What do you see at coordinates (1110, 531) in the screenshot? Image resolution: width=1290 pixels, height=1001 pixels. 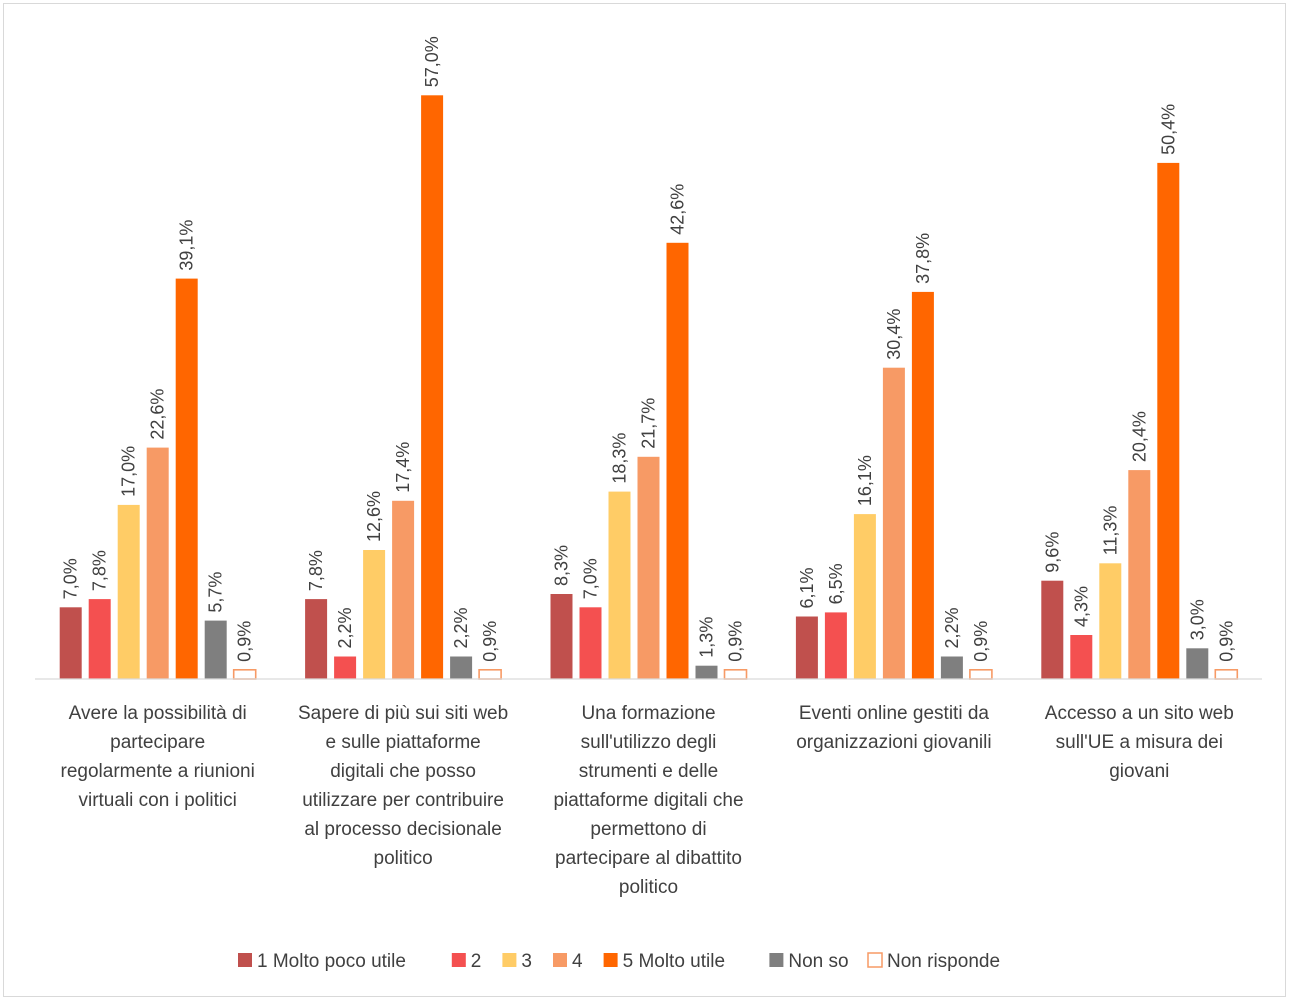 I see `data-label-5-series-3: 11,3%` at bounding box center [1110, 531].